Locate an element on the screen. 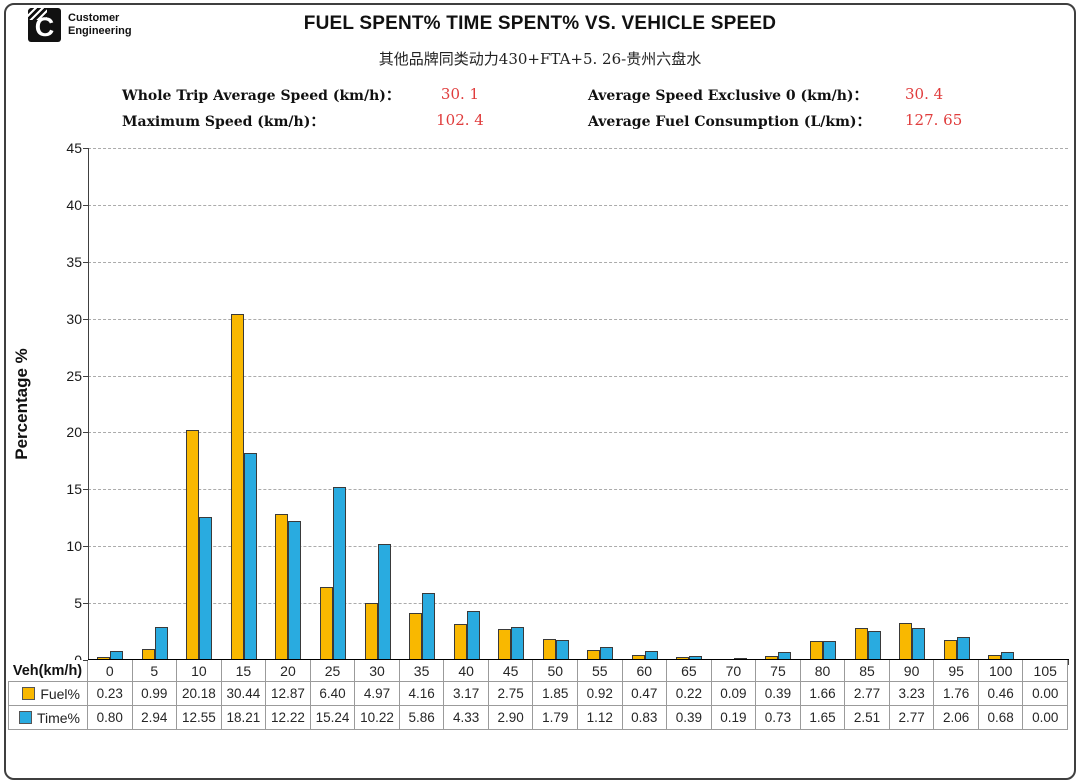 This screenshot has height=784, width=1080. x-category-header-85: 85 is located at coordinates (867, 671).